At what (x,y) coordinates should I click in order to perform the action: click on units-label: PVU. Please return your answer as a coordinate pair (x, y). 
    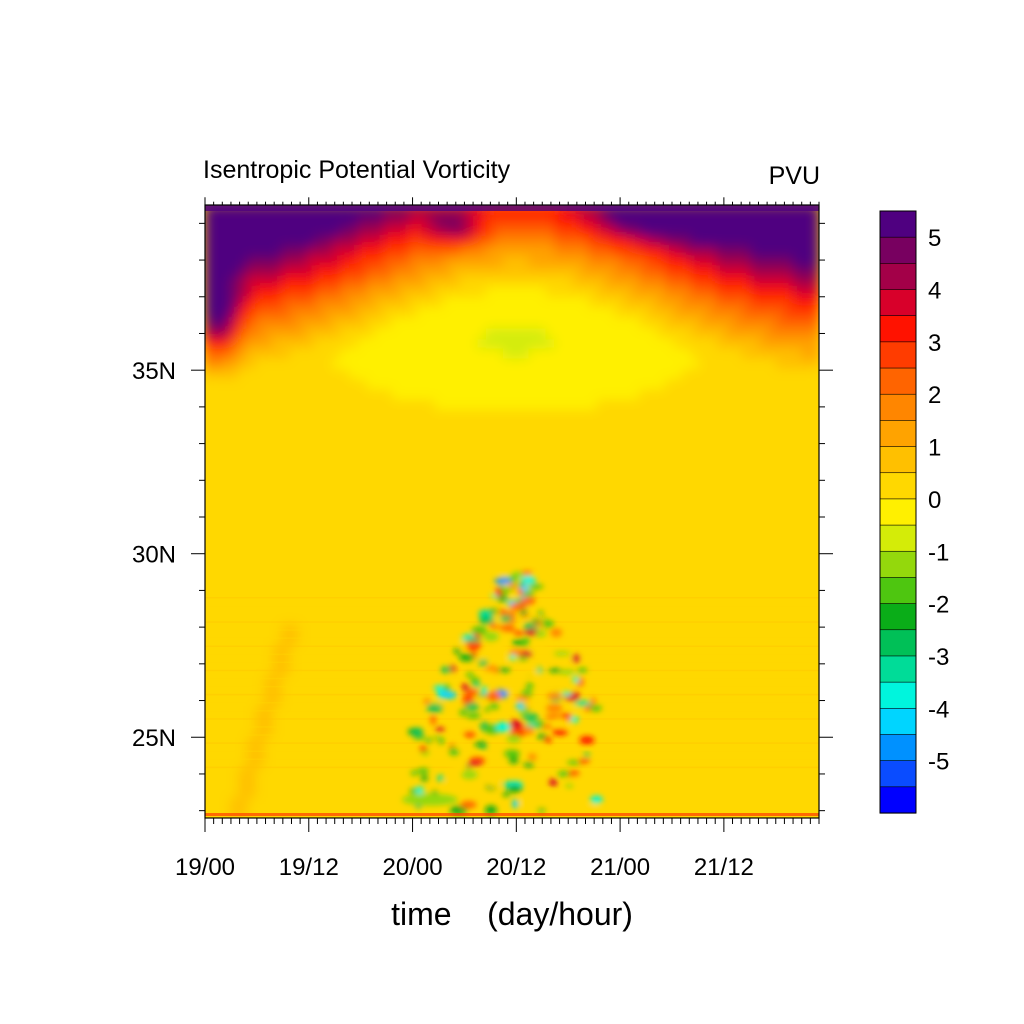
    Looking at the image, I should click on (794, 176).